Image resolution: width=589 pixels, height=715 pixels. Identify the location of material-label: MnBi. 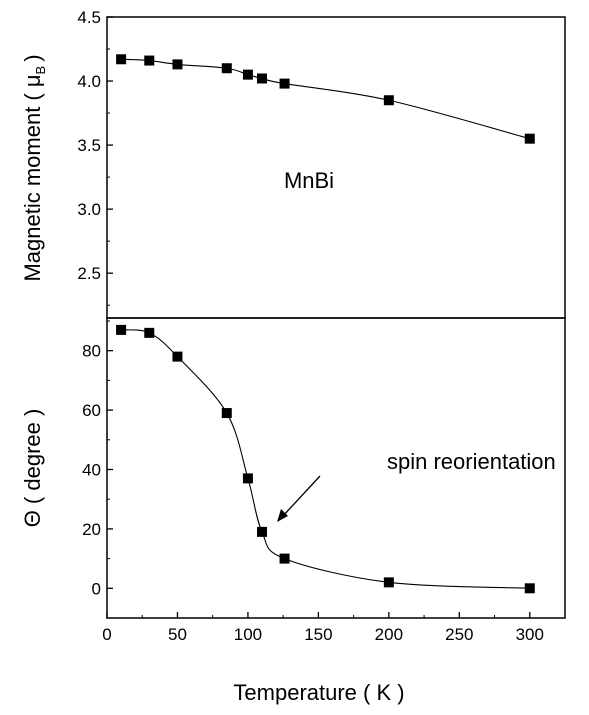
(309, 180).